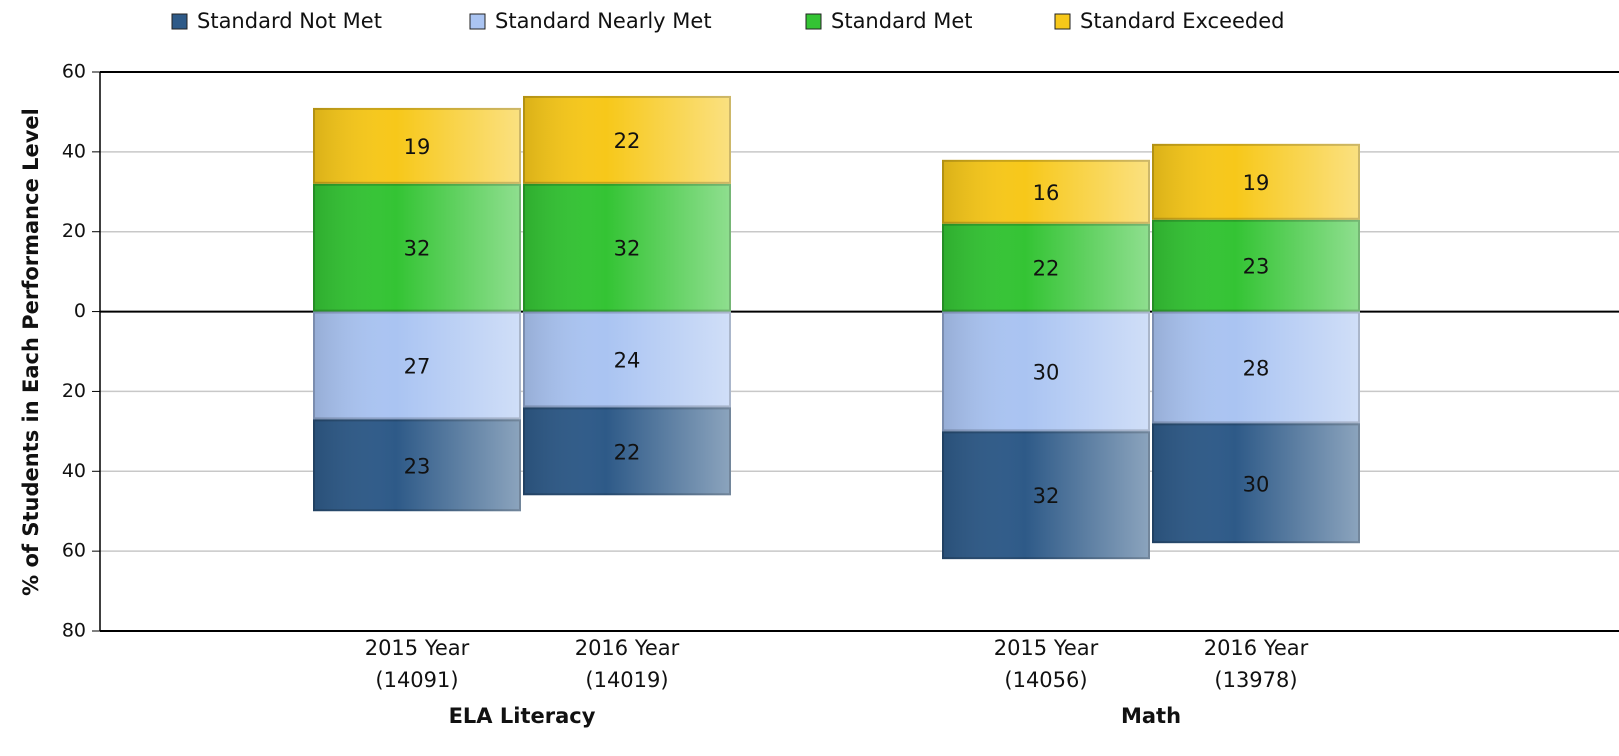  What do you see at coordinates (289, 21) in the screenshot?
I see `legend-label: Standard Not Met` at bounding box center [289, 21].